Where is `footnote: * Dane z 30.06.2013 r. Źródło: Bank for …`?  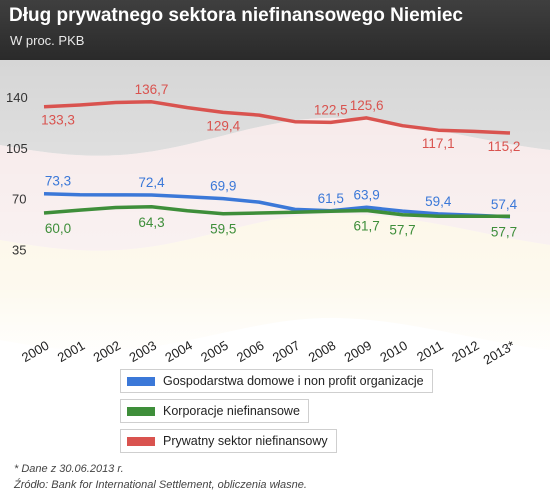 footnote: * Dane z 30.06.2013 r. Źródło: Bank for … is located at coordinates (160, 477).